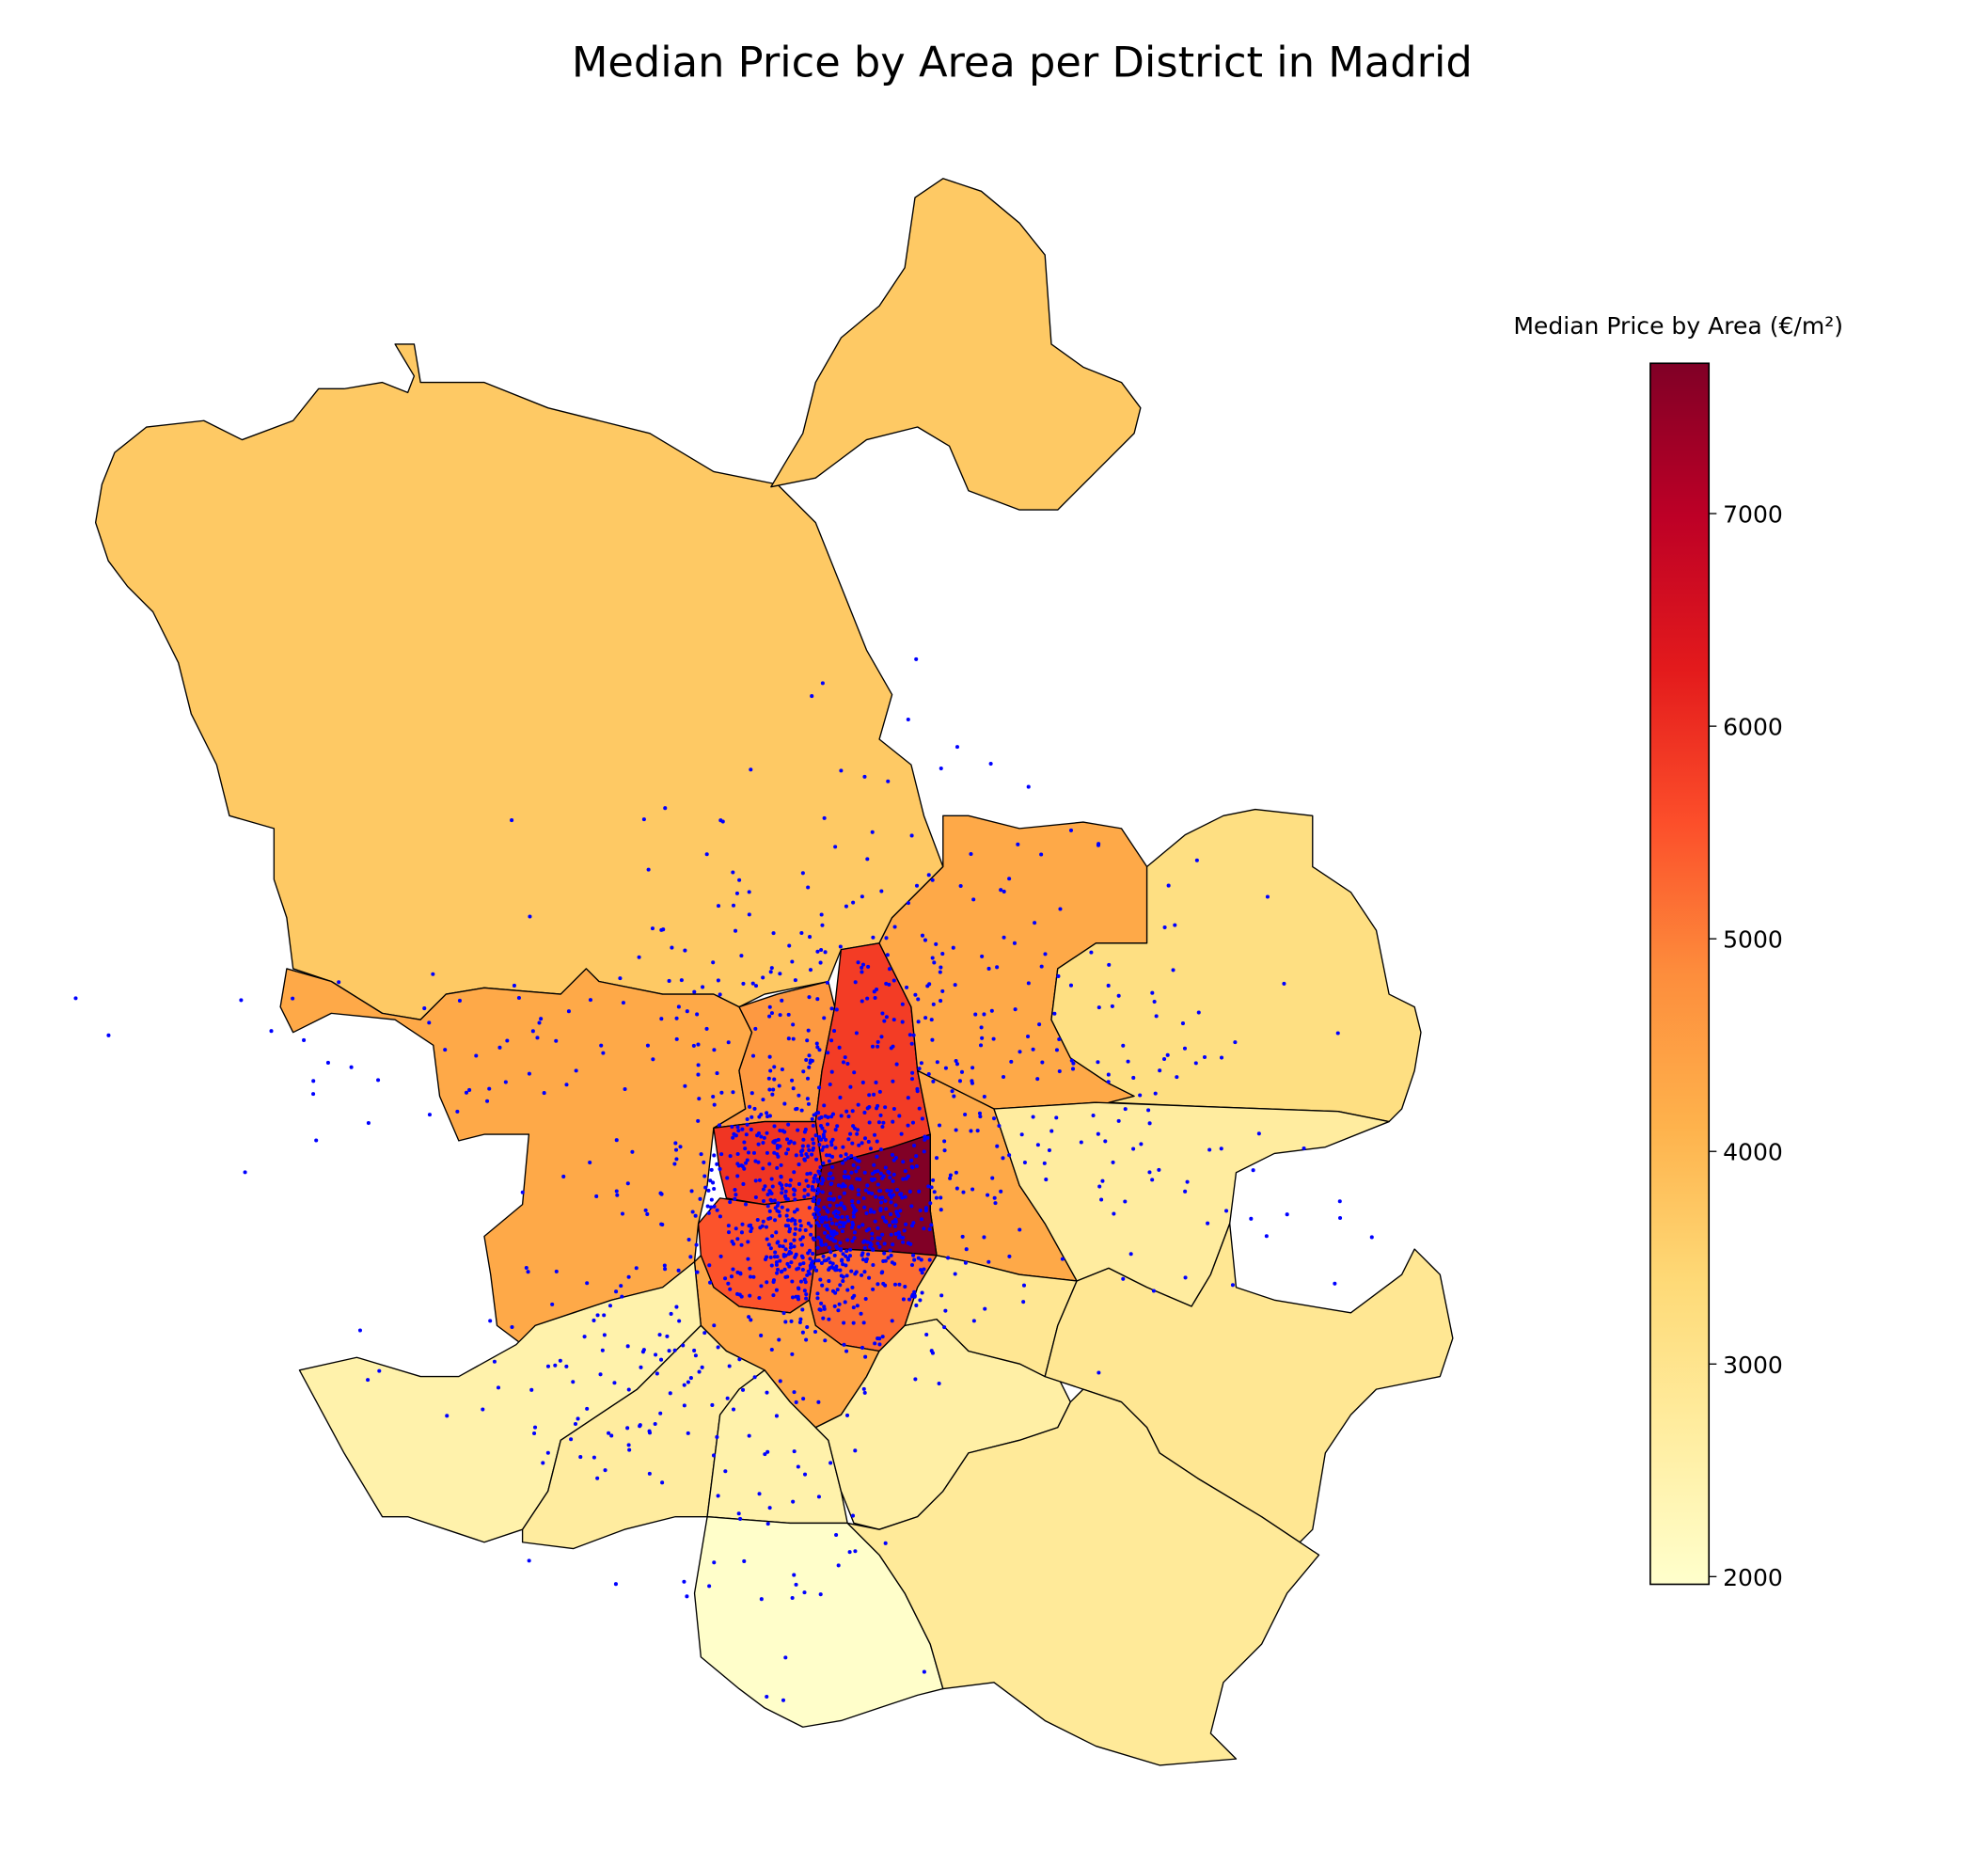  Describe the element at coordinates (1753, 727) in the screenshot. I see `colorbar-tick-label: 6000` at that location.